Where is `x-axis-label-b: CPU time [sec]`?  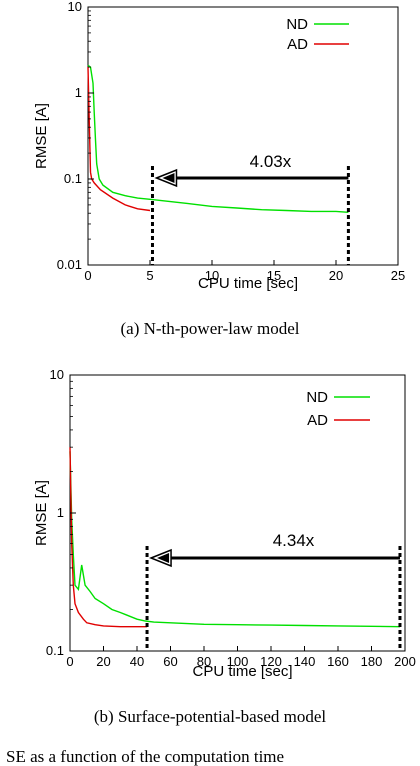 x-axis-label-b: CPU time [sec] is located at coordinates (242, 671).